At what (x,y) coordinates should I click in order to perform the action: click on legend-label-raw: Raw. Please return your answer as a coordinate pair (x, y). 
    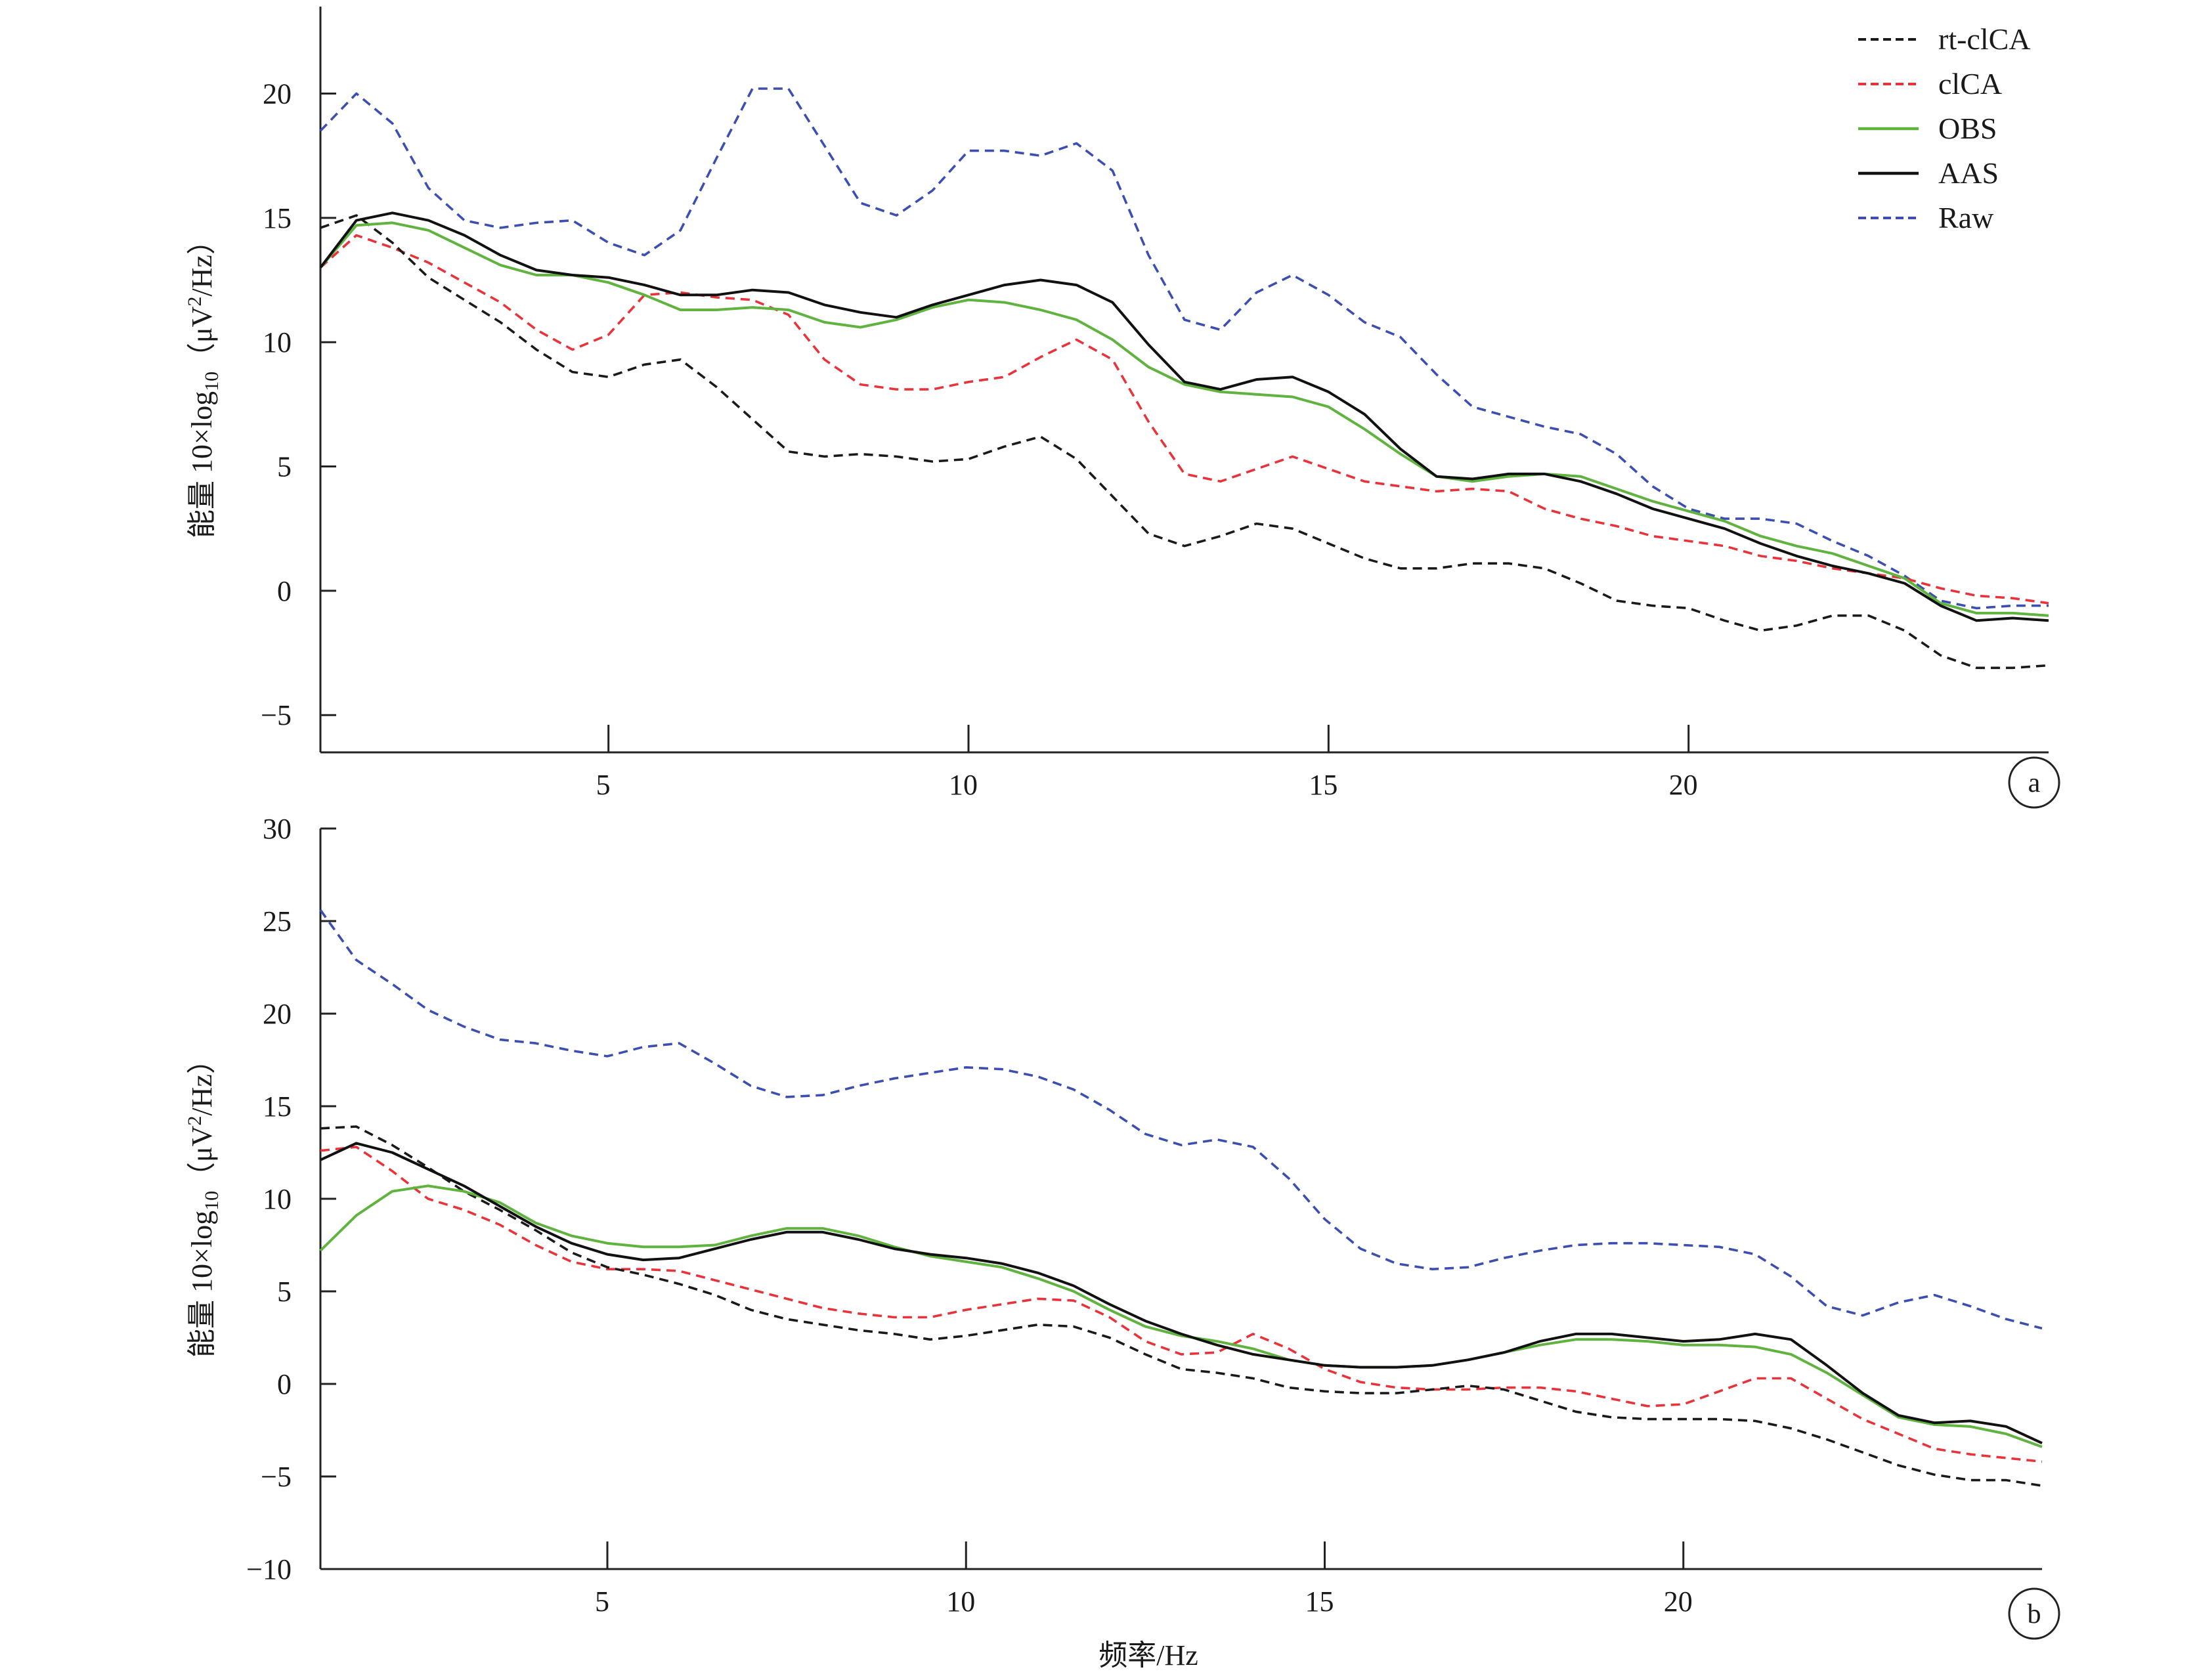
    Looking at the image, I should click on (1966, 217).